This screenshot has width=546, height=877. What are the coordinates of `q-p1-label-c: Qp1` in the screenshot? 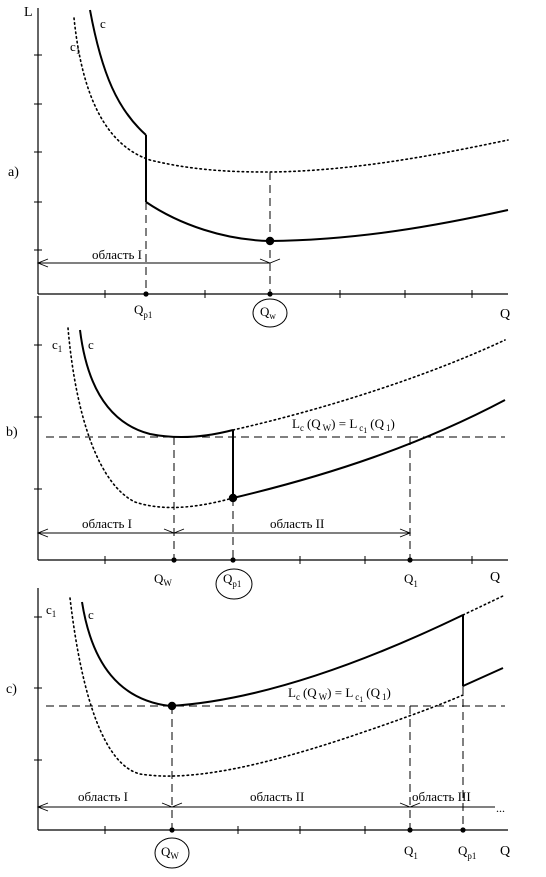 It's located at (467, 852).